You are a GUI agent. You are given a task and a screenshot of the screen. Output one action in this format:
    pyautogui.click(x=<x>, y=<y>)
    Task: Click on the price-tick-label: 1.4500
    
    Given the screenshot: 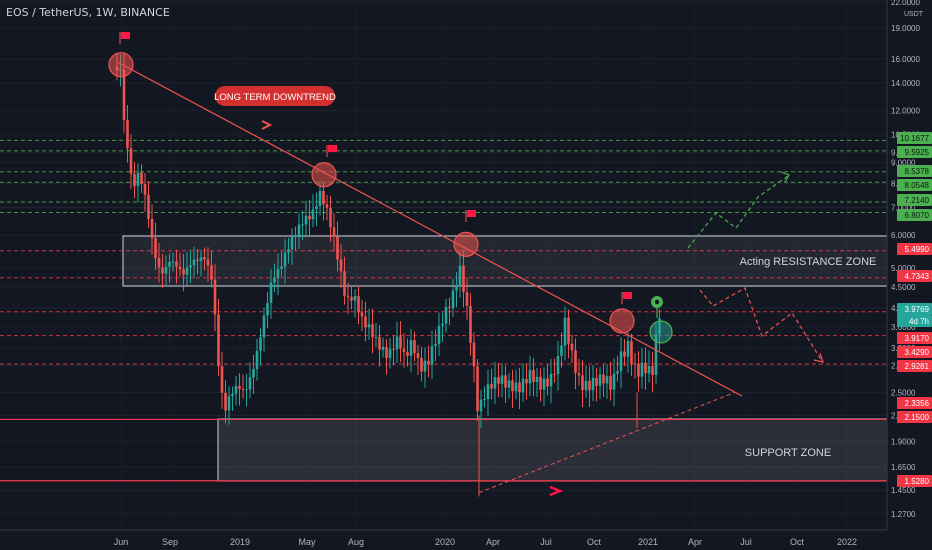 What is the action you would take?
    pyautogui.click(x=903, y=490)
    